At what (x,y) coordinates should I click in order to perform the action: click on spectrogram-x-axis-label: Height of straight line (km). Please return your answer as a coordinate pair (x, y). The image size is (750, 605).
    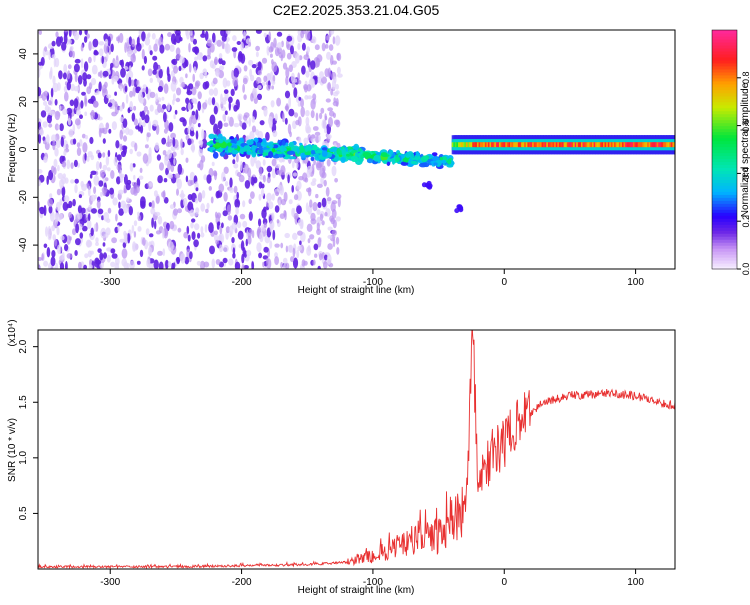
    Looking at the image, I should click on (356, 290).